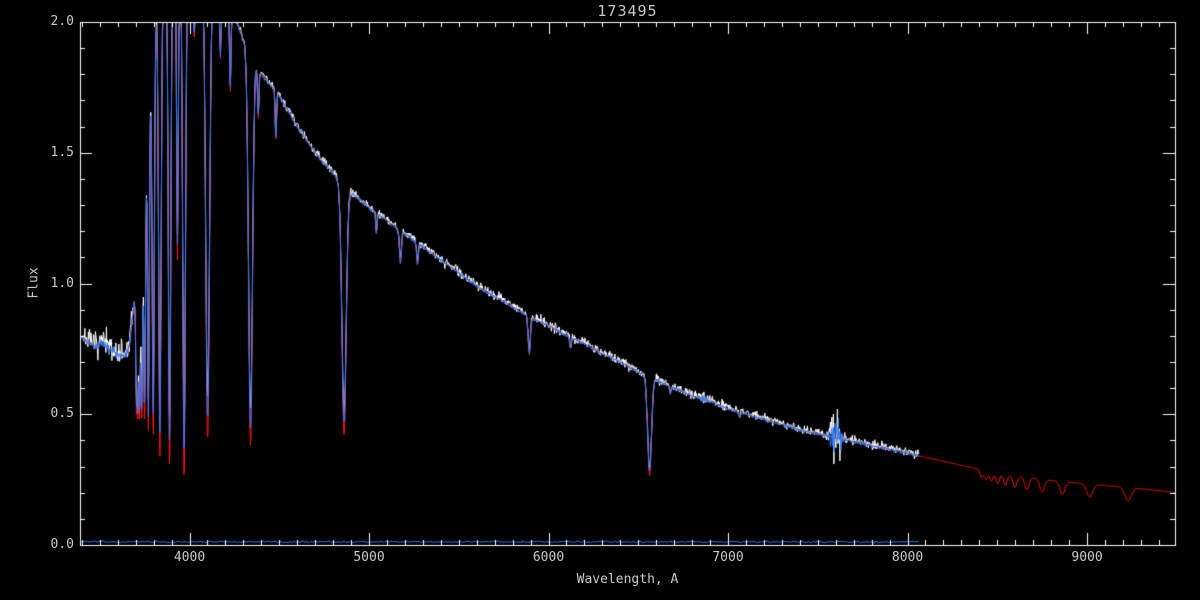 The image size is (1200, 600). What do you see at coordinates (62, 152) in the screenshot?
I see `y-axis-tick-label: 1.5` at bounding box center [62, 152].